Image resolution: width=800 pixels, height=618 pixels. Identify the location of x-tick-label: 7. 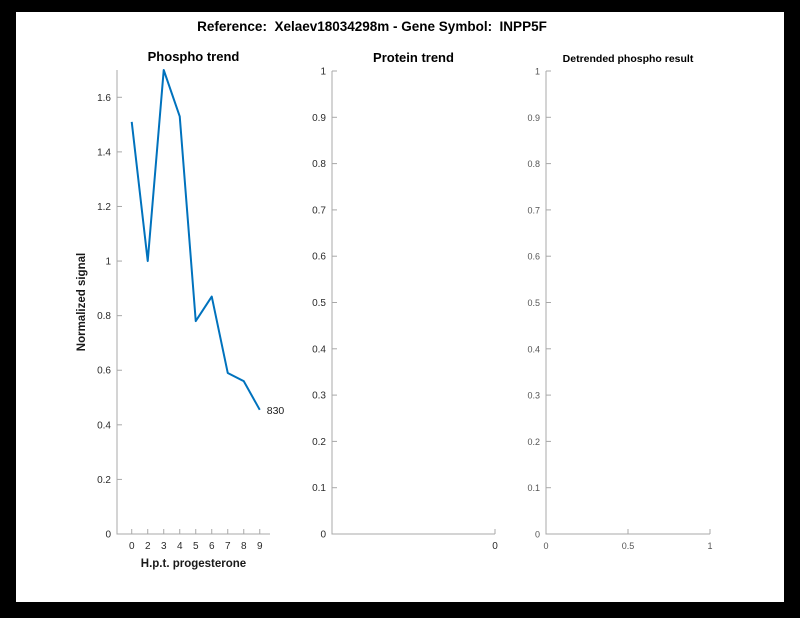
(228, 546).